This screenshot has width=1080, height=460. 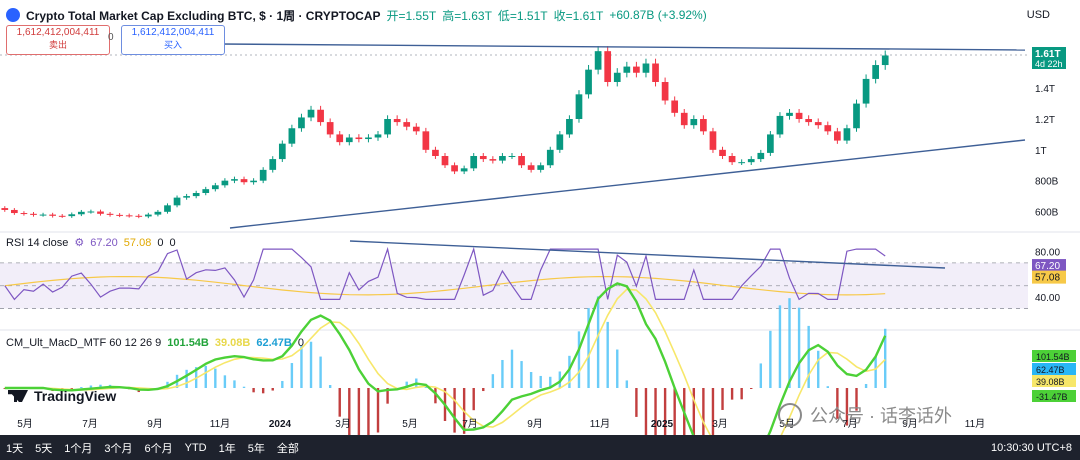 I want to click on rsi-zero-1: 0, so click(x=160, y=242).